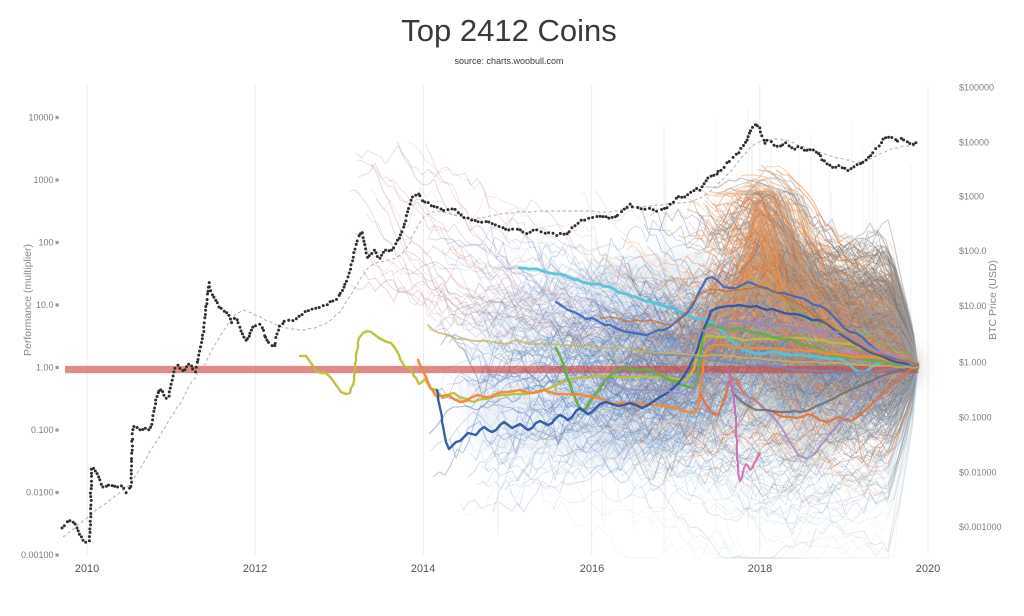 Image resolution: width=1024 pixels, height=616 pixels. What do you see at coordinates (42, 430) in the screenshot?
I see `svg-text: 0.100` at bounding box center [42, 430].